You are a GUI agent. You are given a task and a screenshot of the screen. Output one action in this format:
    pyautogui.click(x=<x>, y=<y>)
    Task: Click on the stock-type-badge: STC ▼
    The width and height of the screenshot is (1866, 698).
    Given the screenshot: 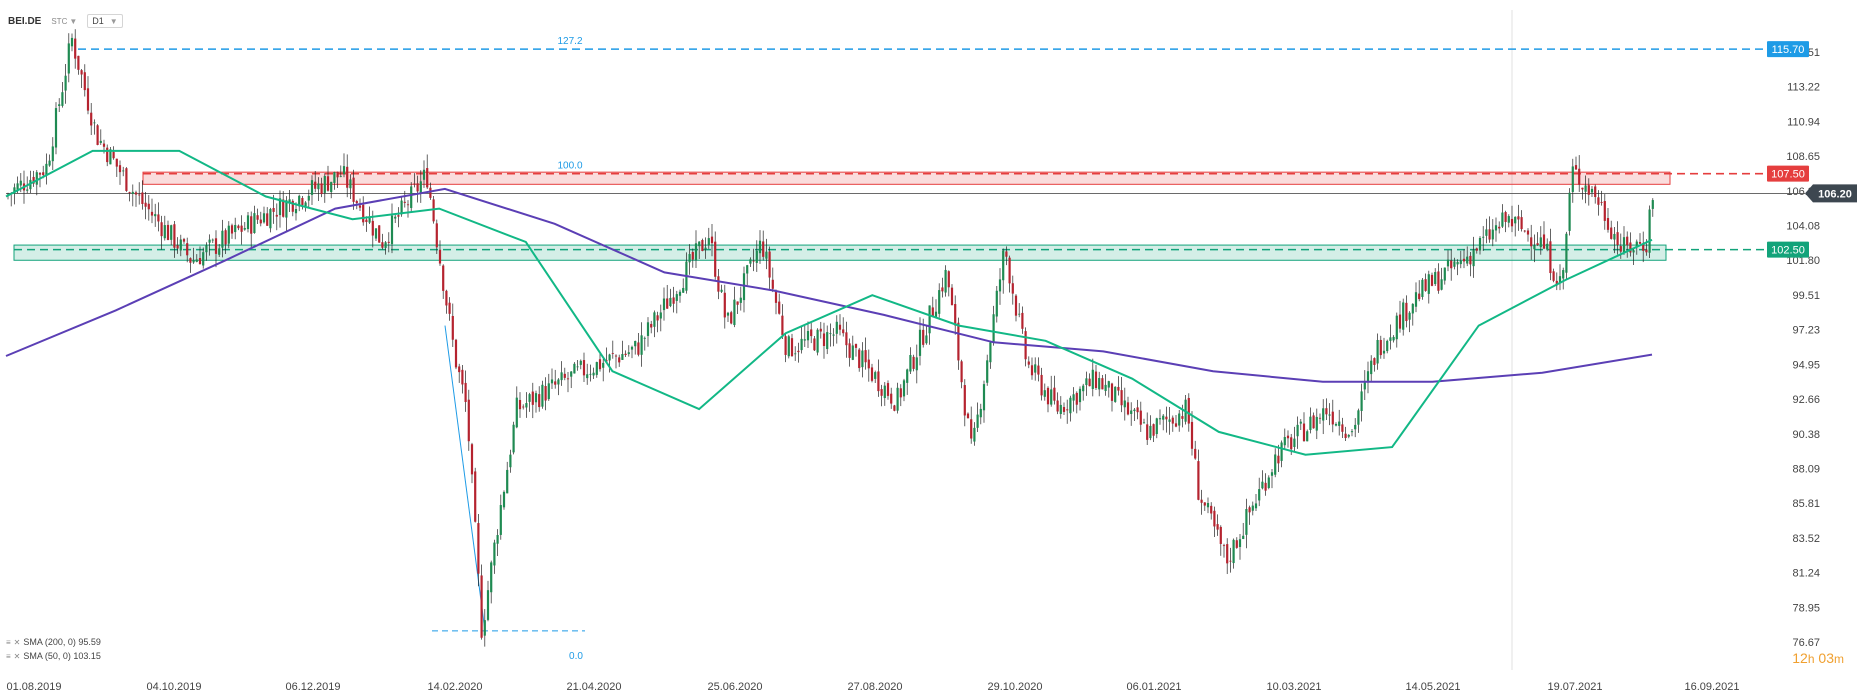 What is the action you would take?
    pyautogui.click(x=64, y=21)
    